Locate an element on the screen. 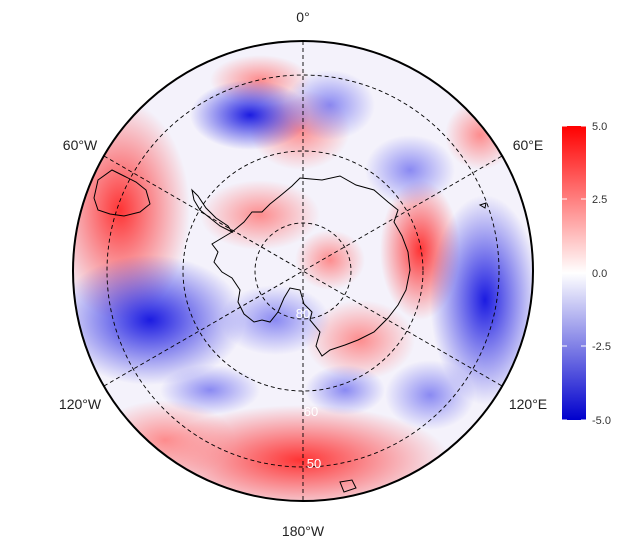 This screenshot has width=625, height=552. lat-label-50: 50 is located at coordinates (314, 463).